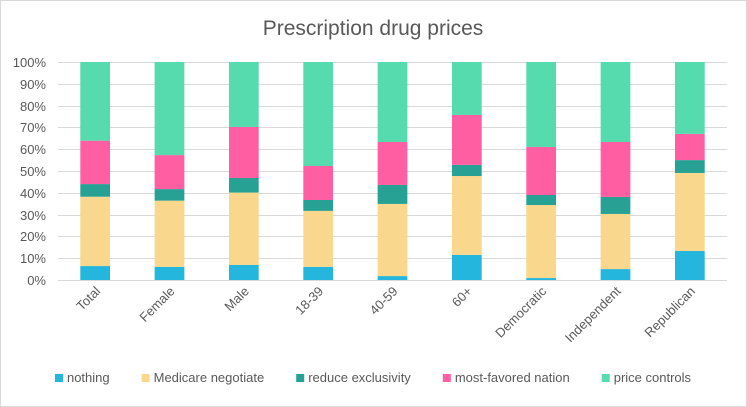 This screenshot has height=407, width=747. Describe the element at coordinates (88, 298) in the screenshot. I see `x-tick-label: Total` at that location.